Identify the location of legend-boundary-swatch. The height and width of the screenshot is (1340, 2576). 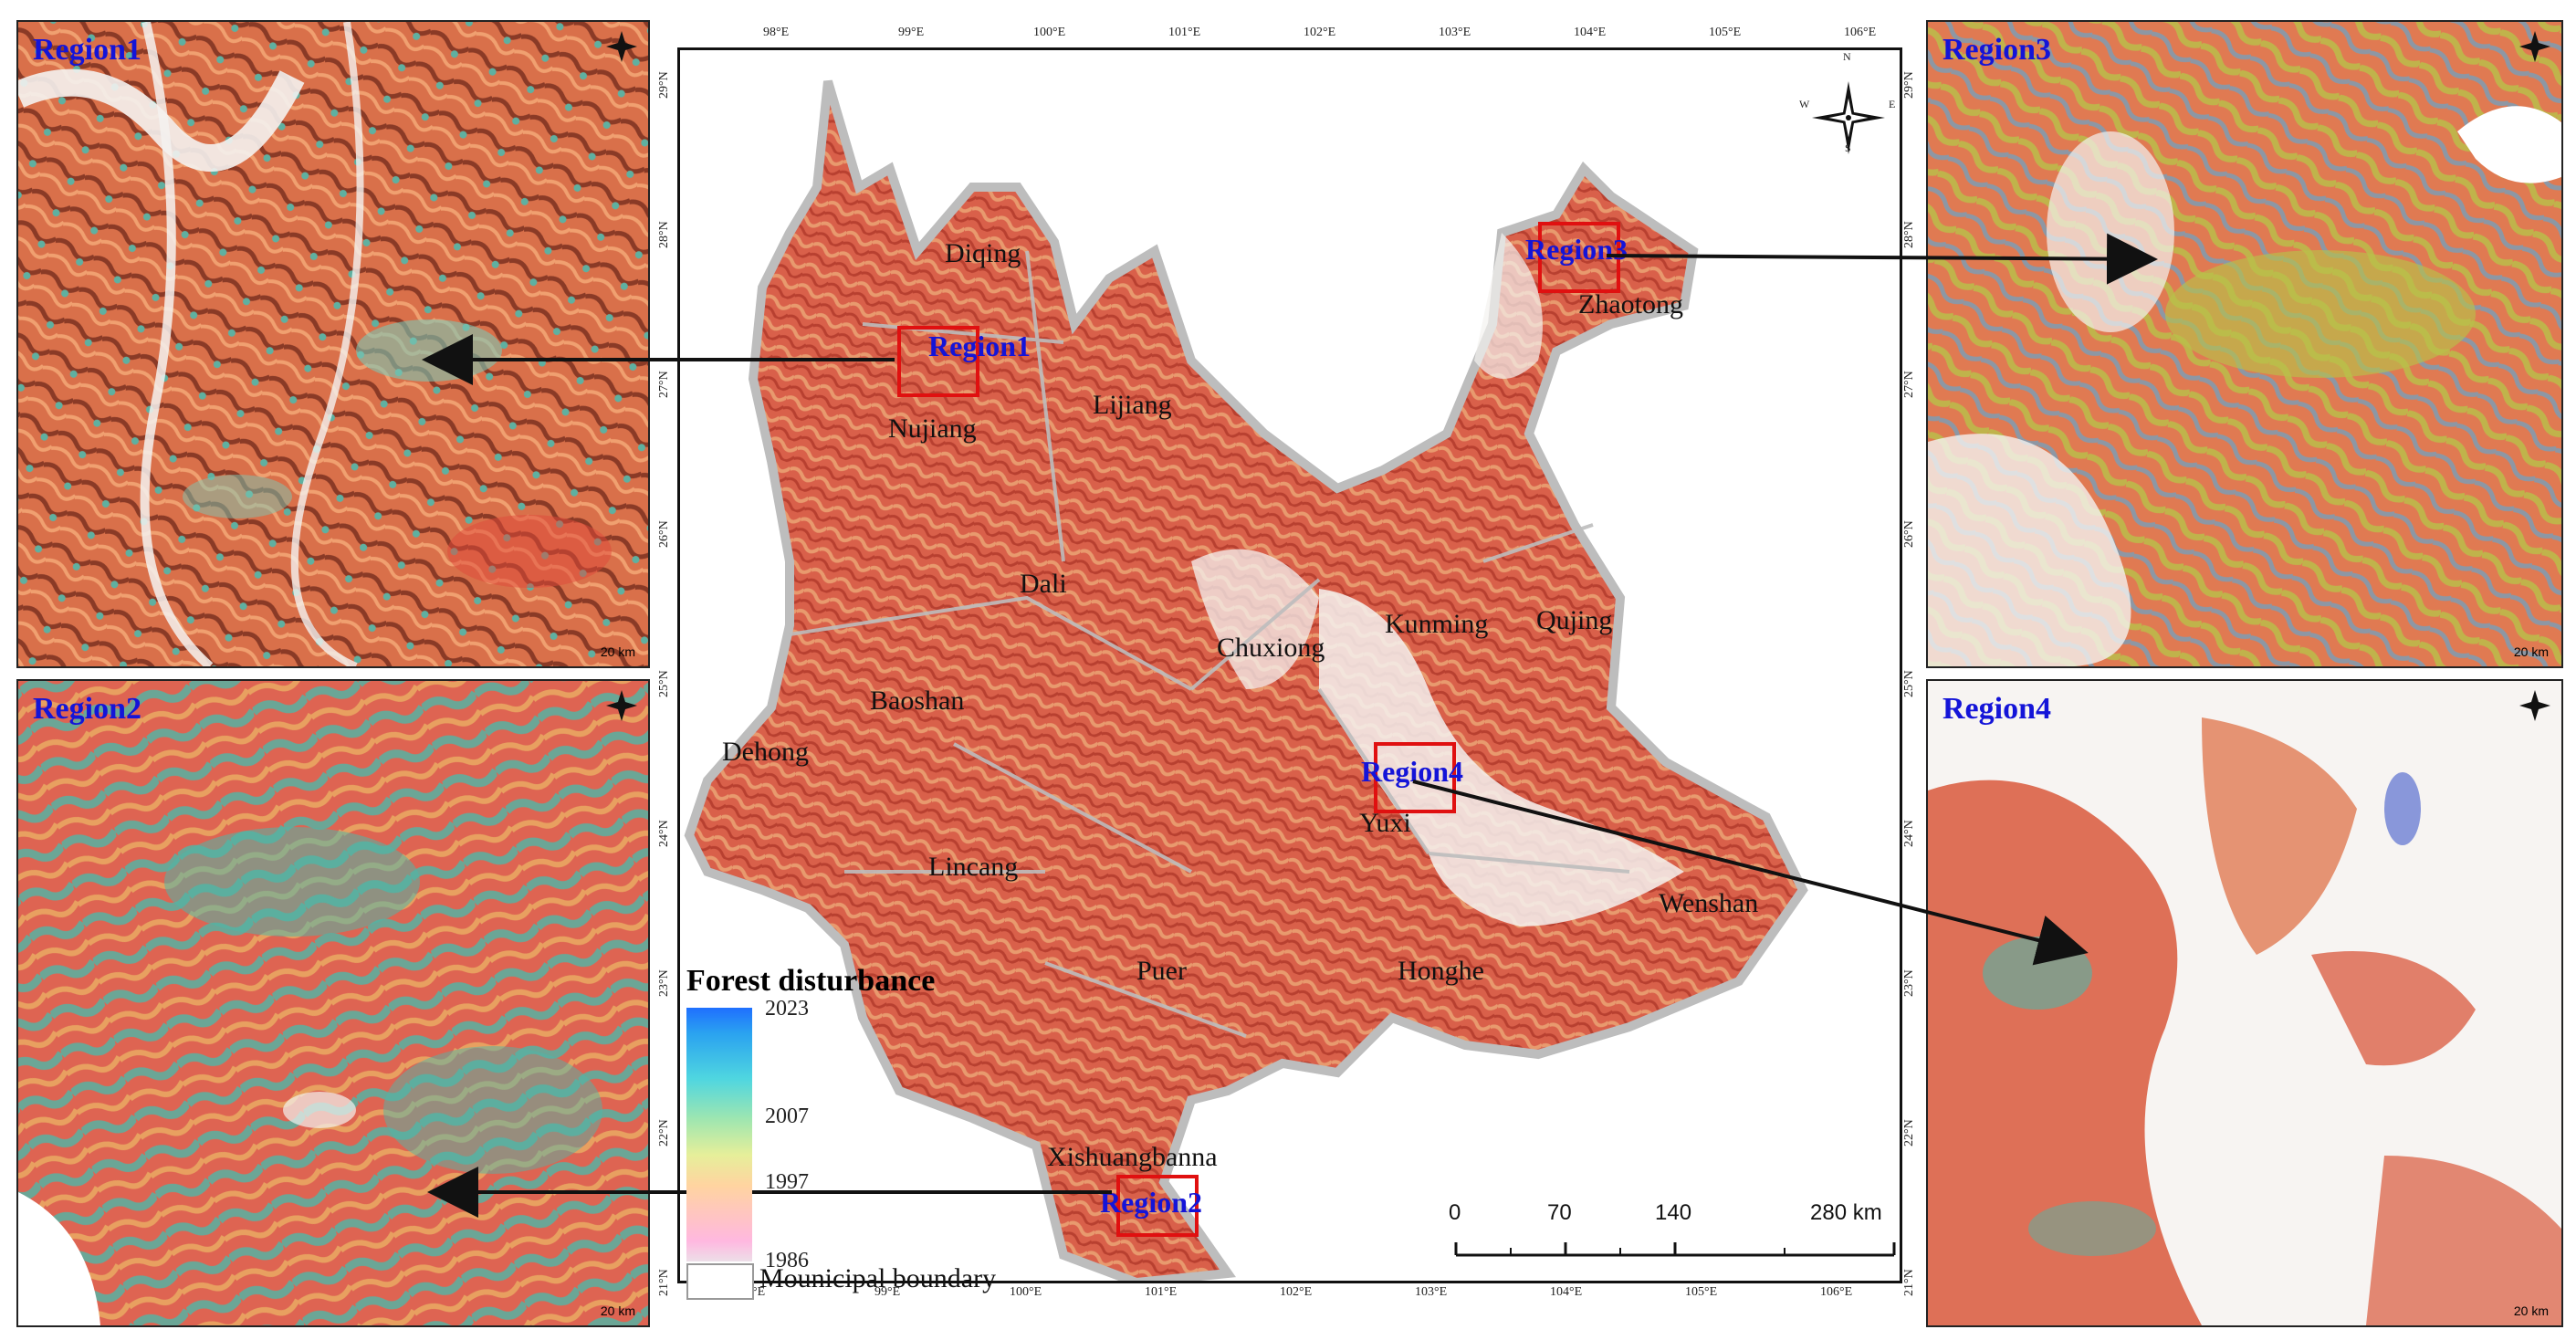
(720, 1281).